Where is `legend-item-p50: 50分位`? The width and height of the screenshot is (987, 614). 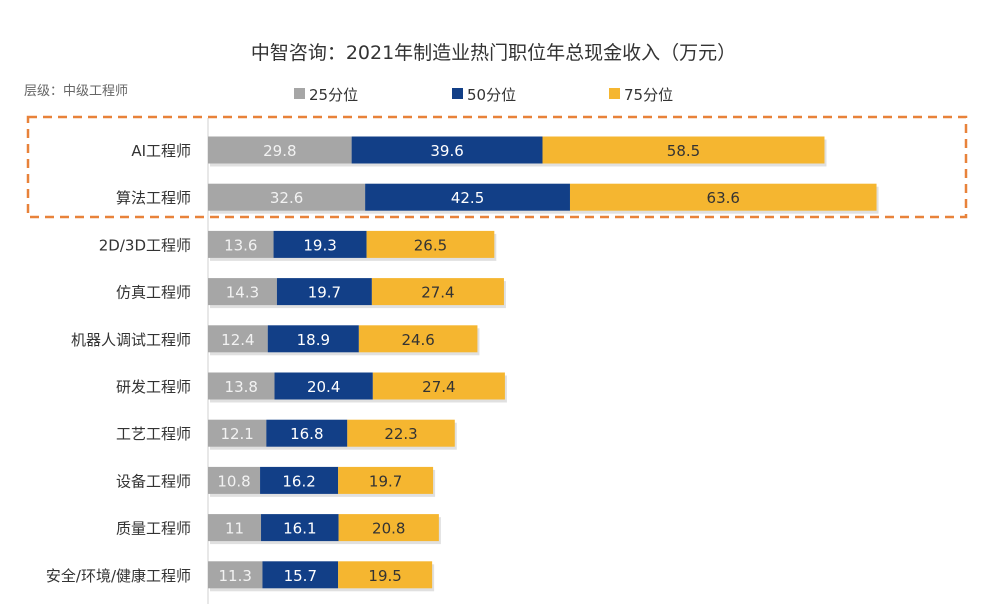 legend-item-p50: 50分位 is located at coordinates (484, 95).